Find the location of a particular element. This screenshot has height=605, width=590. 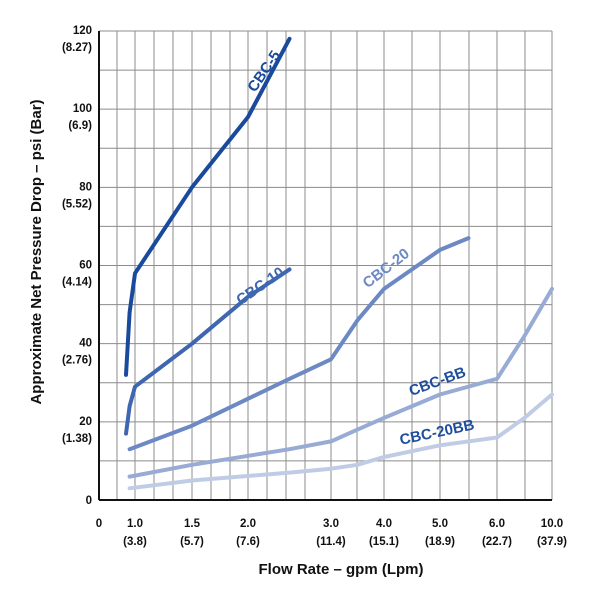

x-tick-sublabel: (3.8) is located at coordinates (135, 542).